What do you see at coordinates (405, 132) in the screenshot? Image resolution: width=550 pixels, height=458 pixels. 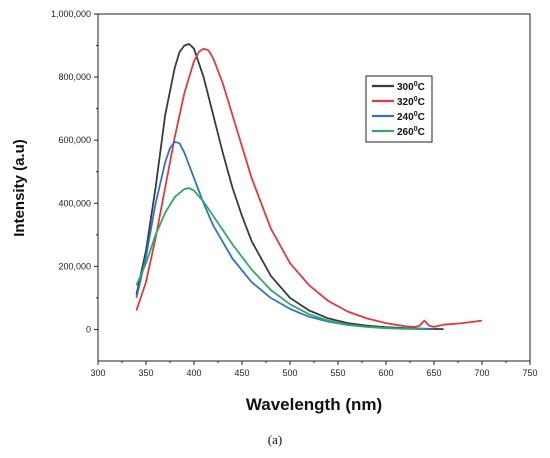 I see `legend-value: 260` at bounding box center [405, 132].